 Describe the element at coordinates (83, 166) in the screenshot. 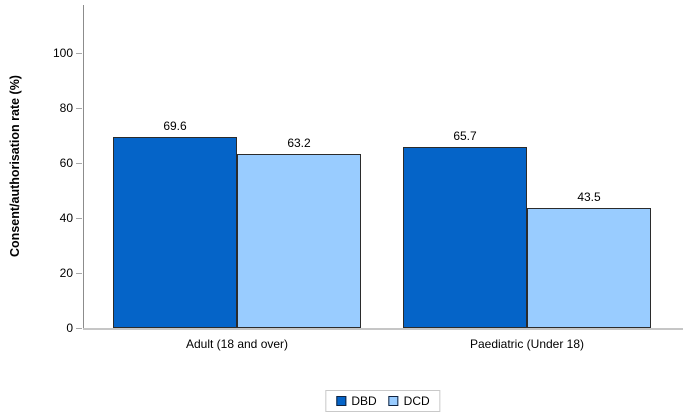

I see `y-axis-line` at that location.